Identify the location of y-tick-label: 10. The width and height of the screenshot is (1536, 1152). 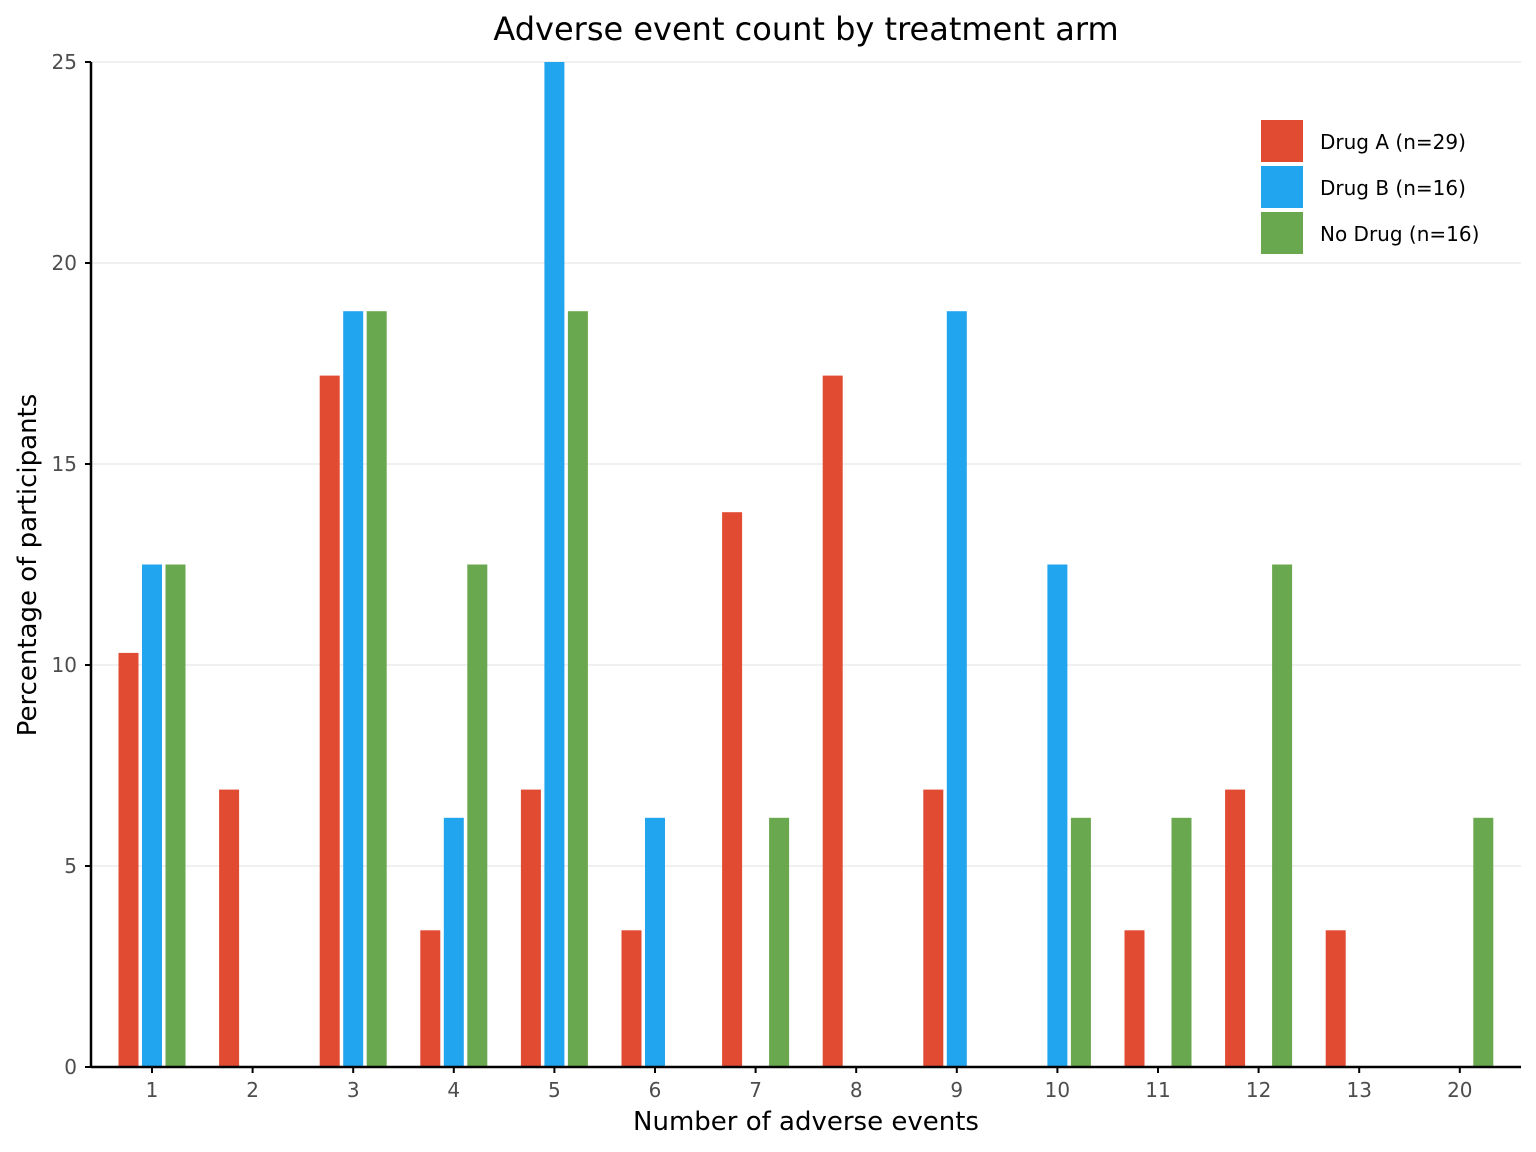
(64, 665).